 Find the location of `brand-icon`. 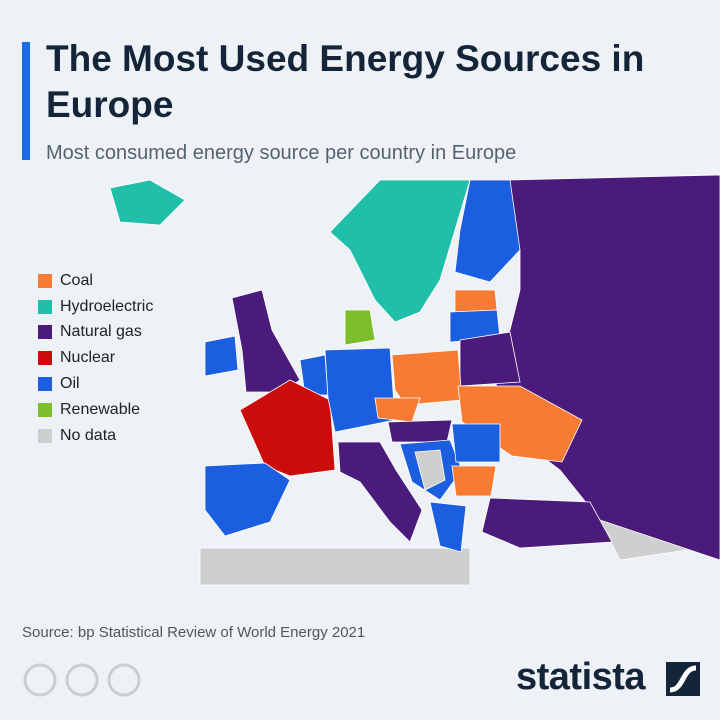

brand-icon is located at coordinates (683, 679).